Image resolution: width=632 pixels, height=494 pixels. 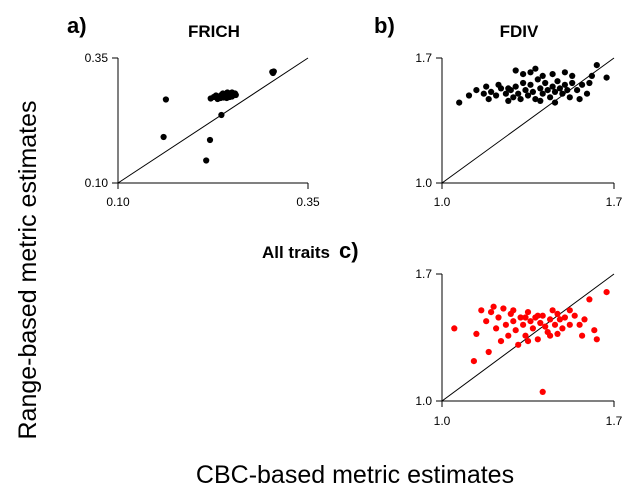 I want to click on y-tick-label: 0.10, so click(x=97, y=183).